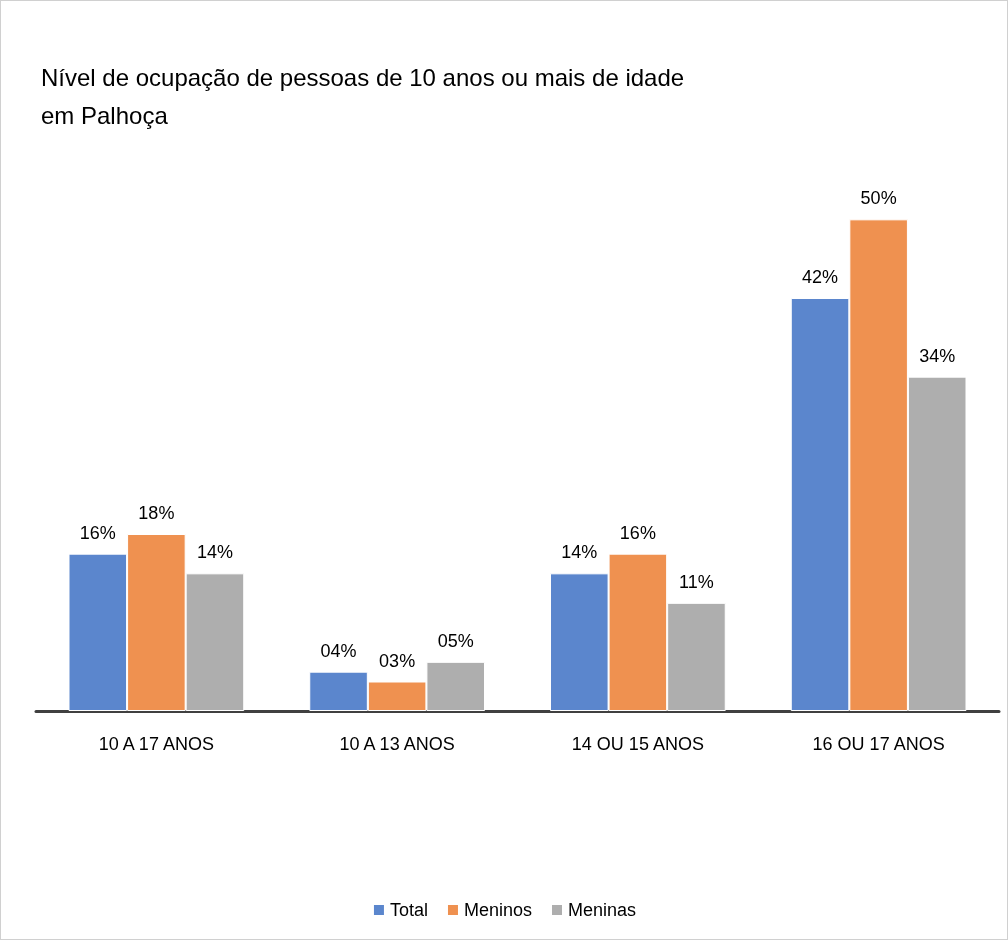 The width and height of the screenshot is (1008, 940). I want to click on data-label: 11%, so click(696, 581).